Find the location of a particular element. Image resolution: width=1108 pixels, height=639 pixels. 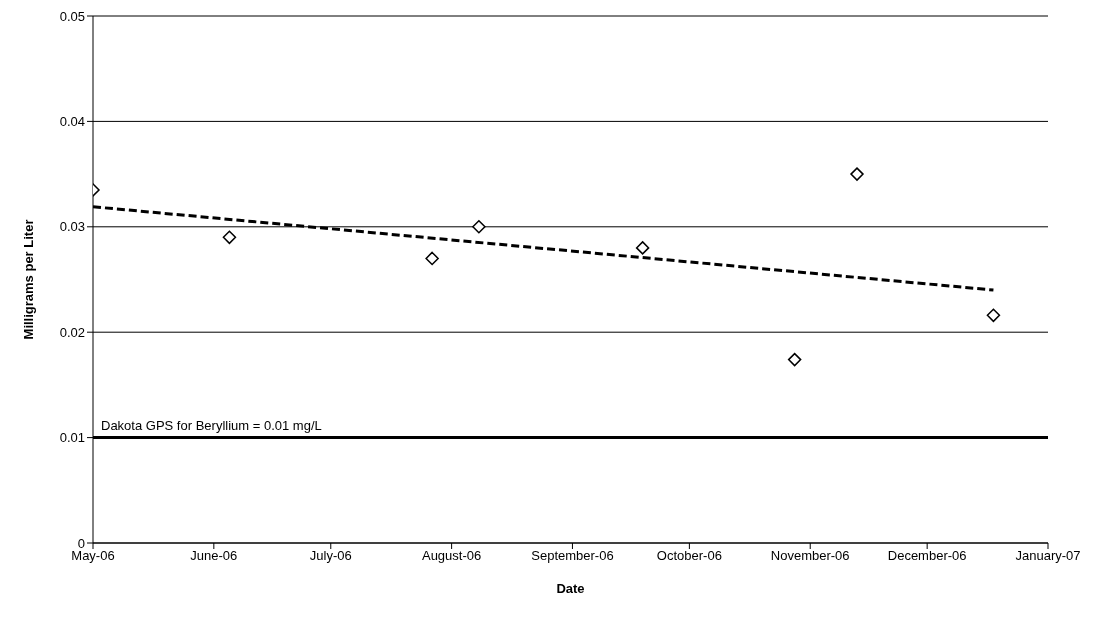

x-tick-label: October-06 is located at coordinates (689, 556).